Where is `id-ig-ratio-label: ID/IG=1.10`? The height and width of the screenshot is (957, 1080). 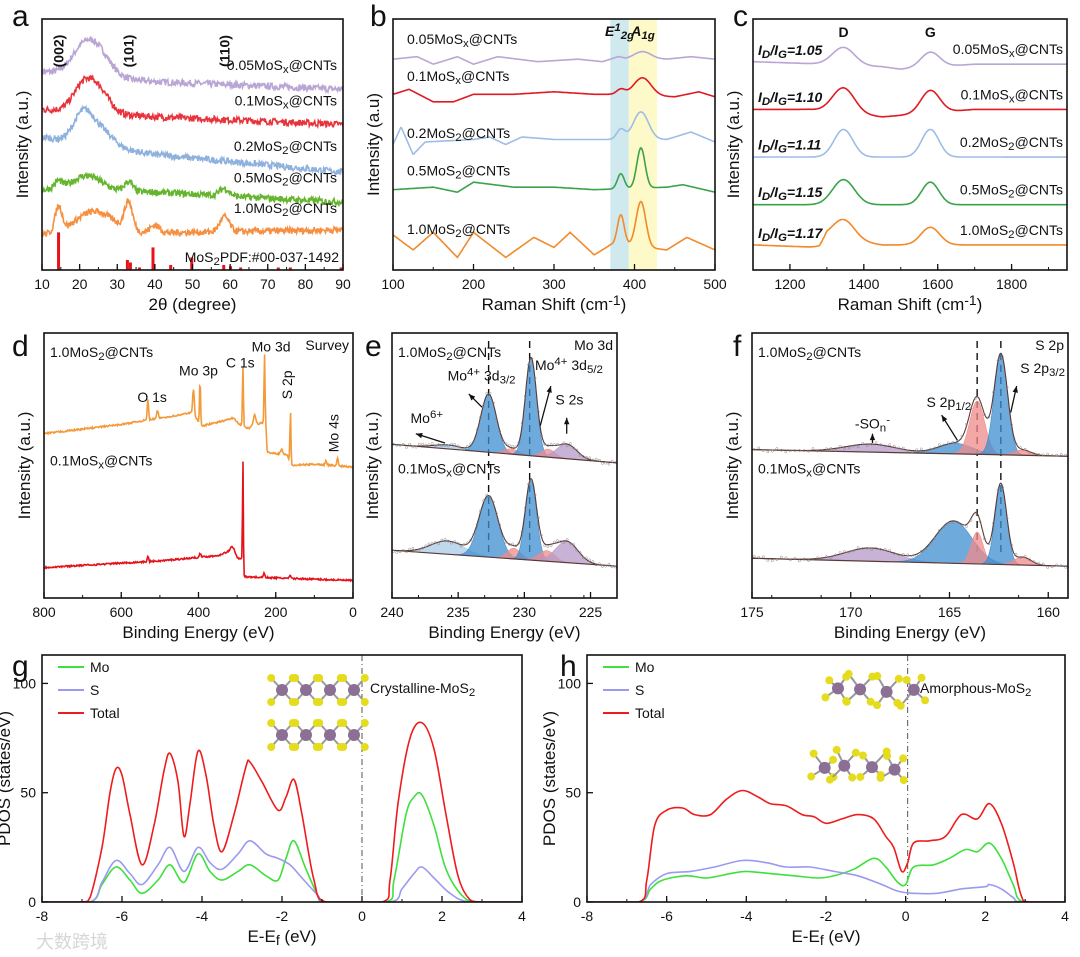
id-ig-ratio-label: ID/IG=1.10 is located at coordinates (790, 98).